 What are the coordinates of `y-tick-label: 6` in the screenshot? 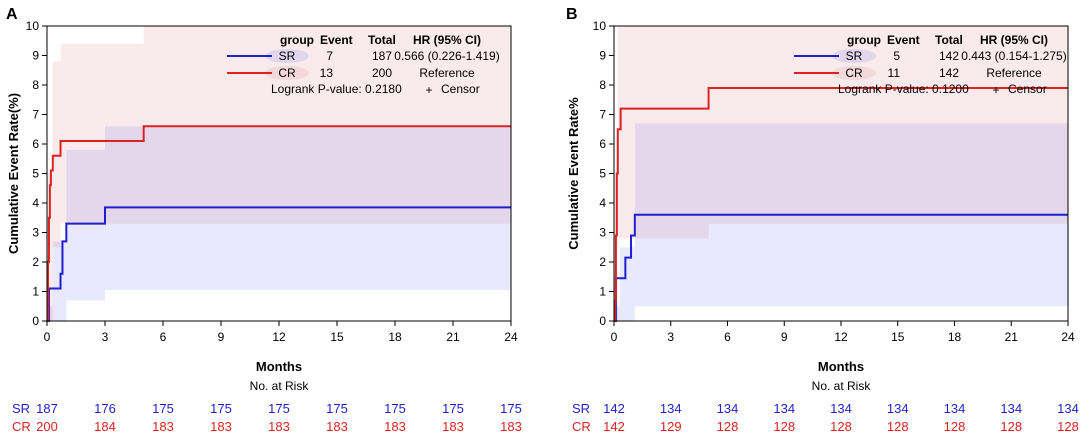 It's located at (35, 144).